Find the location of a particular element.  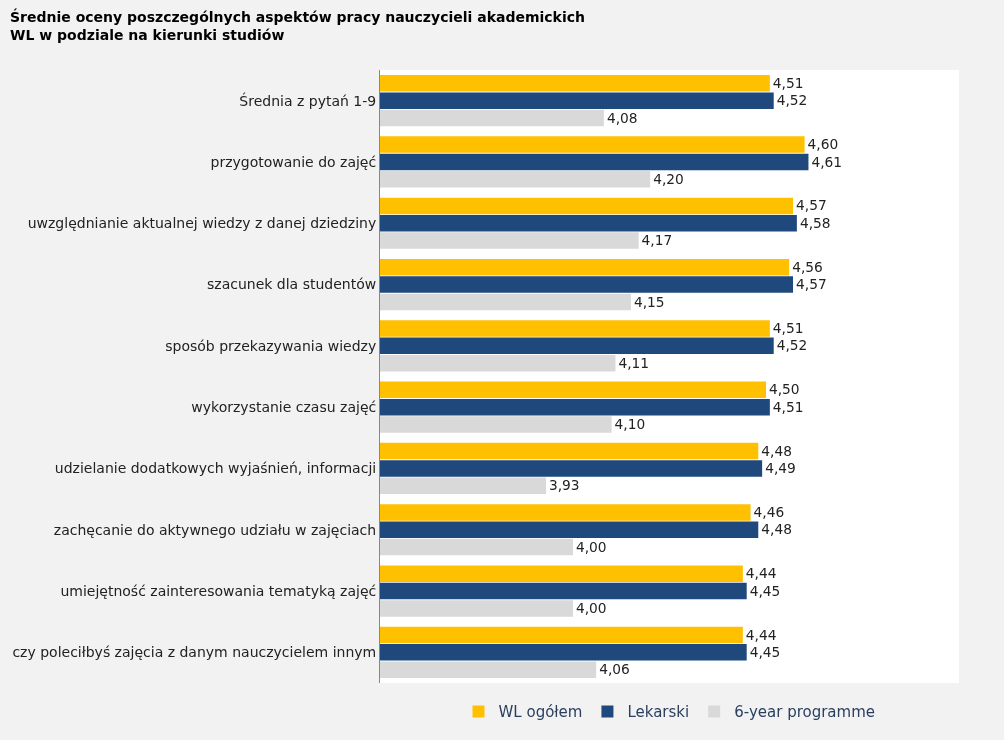

y-tick-label: czy poleciłbyś zajęcia z danym nauczycielem innym is located at coordinates (194, 652).